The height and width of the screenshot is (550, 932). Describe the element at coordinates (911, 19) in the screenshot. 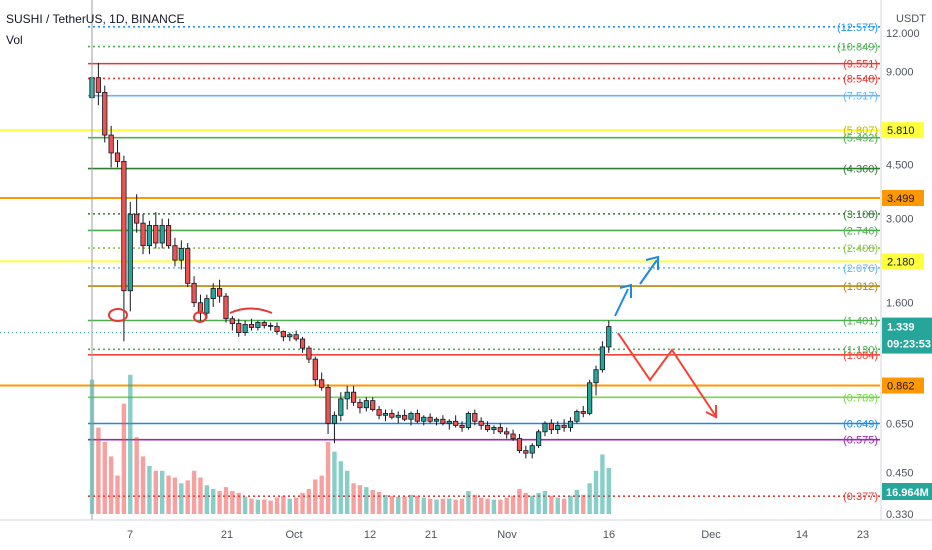

I see `currency-label: USDT` at that location.